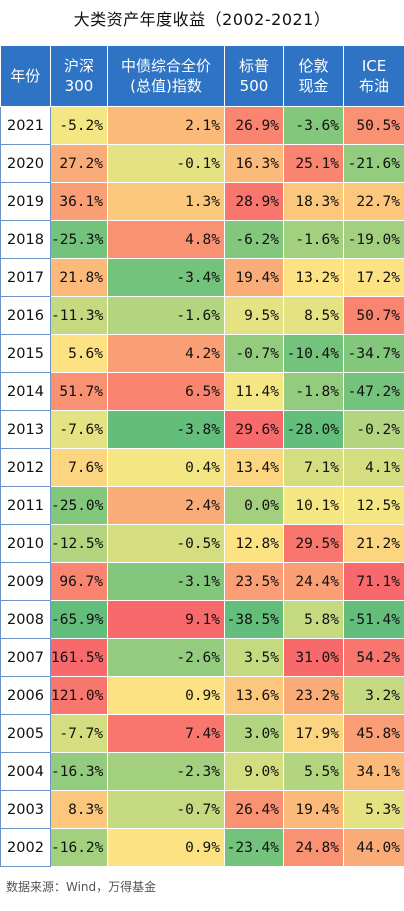 The height and width of the screenshot is (911, 404). What do you see at coordinates (313, 695) in the screenshot?
I see `value-cell: 23.2%` at bounding box center [313, 695].